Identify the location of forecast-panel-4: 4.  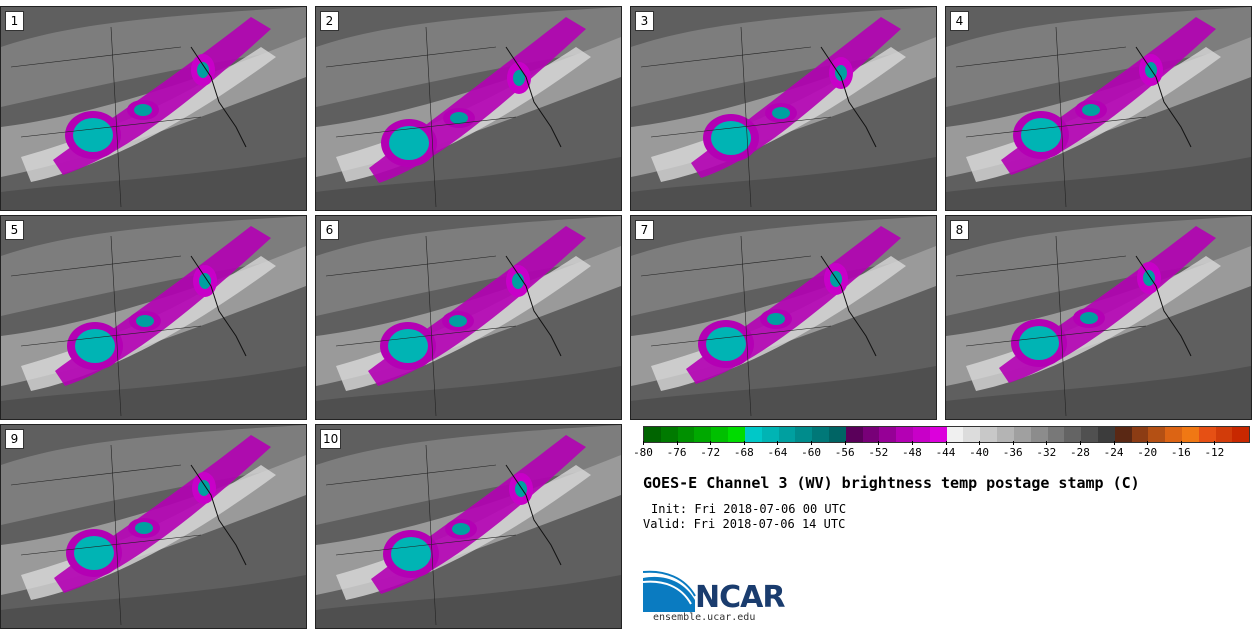
(1098, 108).